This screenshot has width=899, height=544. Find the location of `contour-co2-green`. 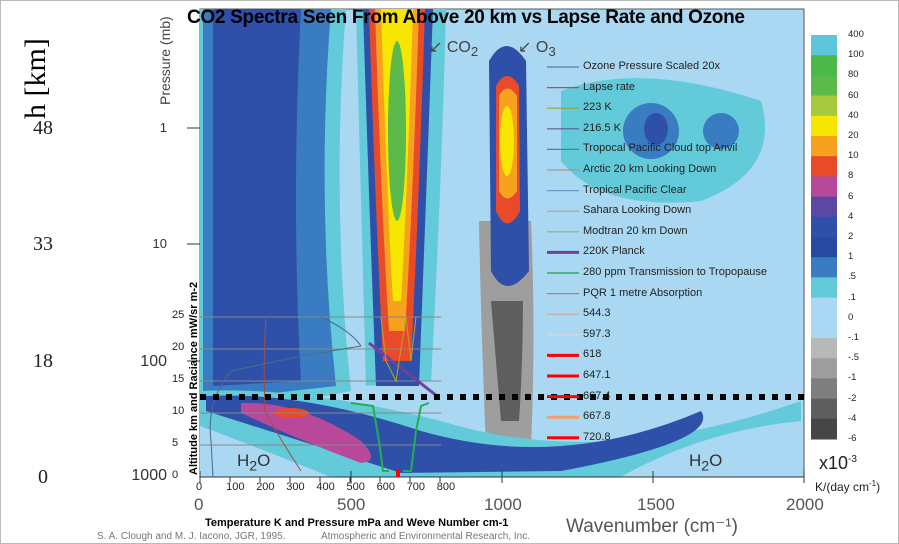

contour-co2-green is located at coordinates (397, 131).